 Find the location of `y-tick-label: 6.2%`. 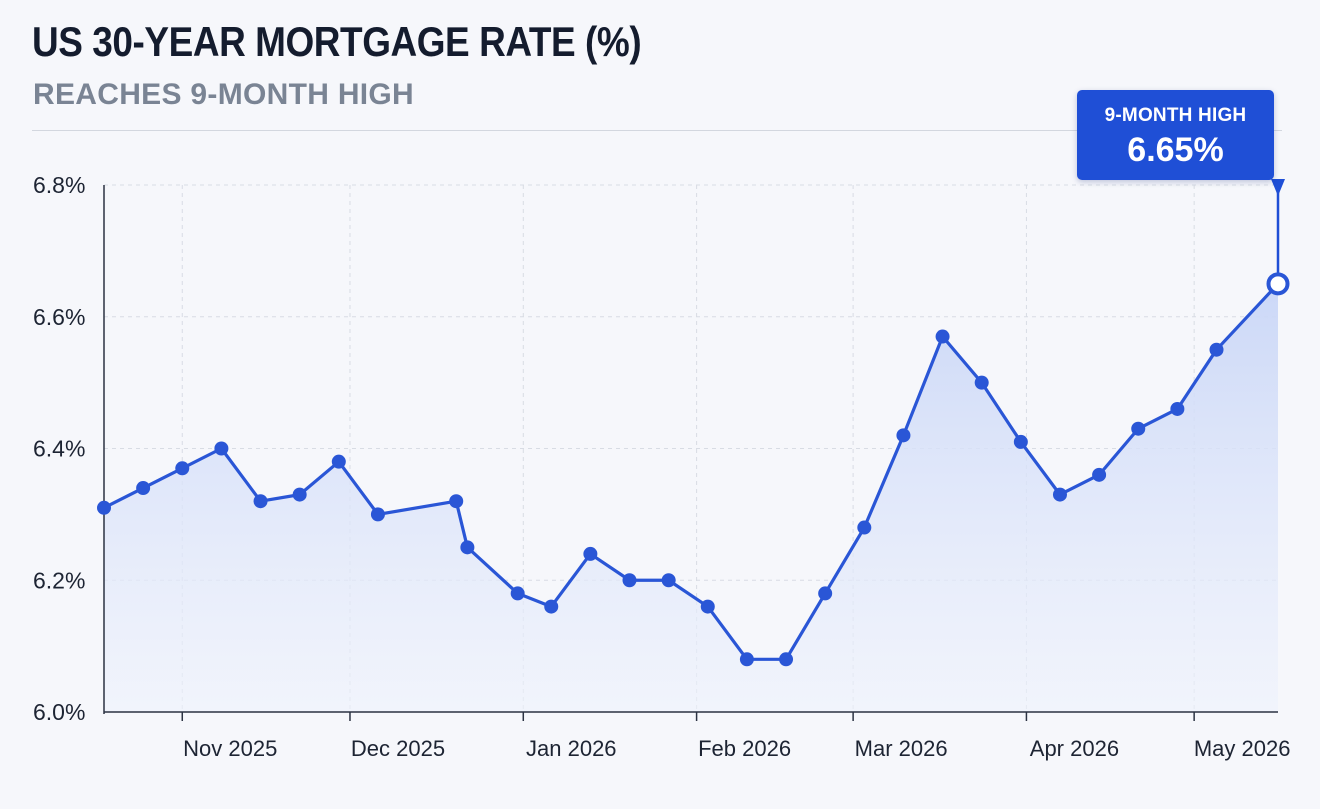

y-tick-label: 6.2% is located at coordinates (59, 580).